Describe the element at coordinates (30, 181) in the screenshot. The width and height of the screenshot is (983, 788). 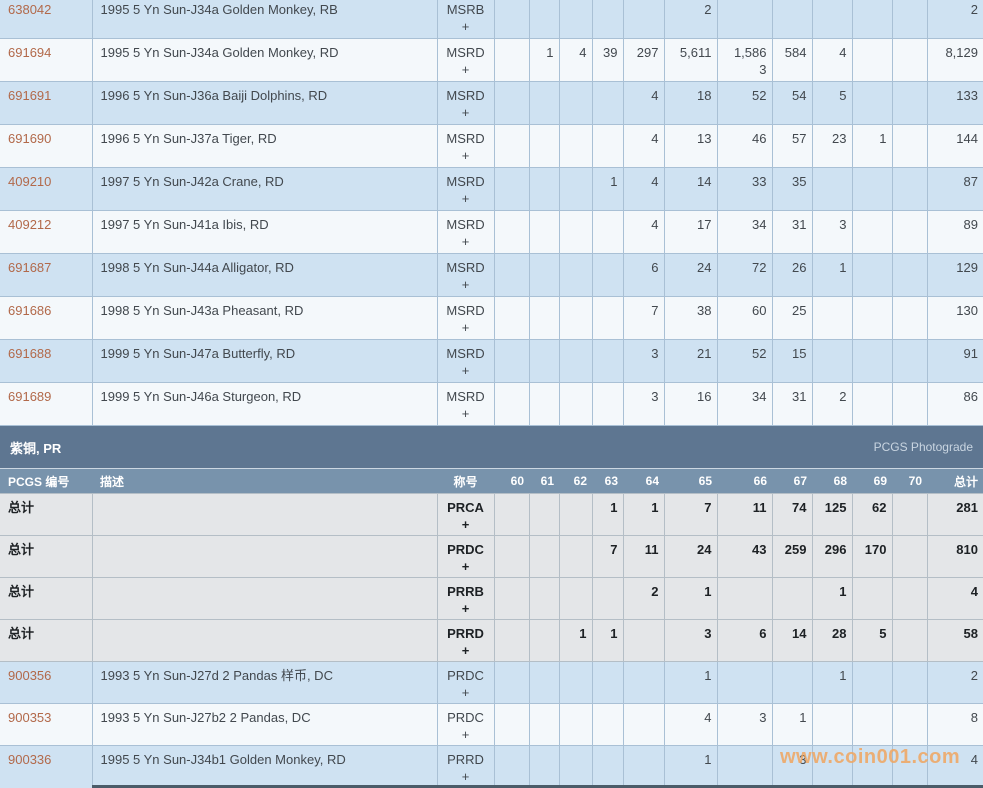
I see `pcgs-number-link: 409210` at that location.